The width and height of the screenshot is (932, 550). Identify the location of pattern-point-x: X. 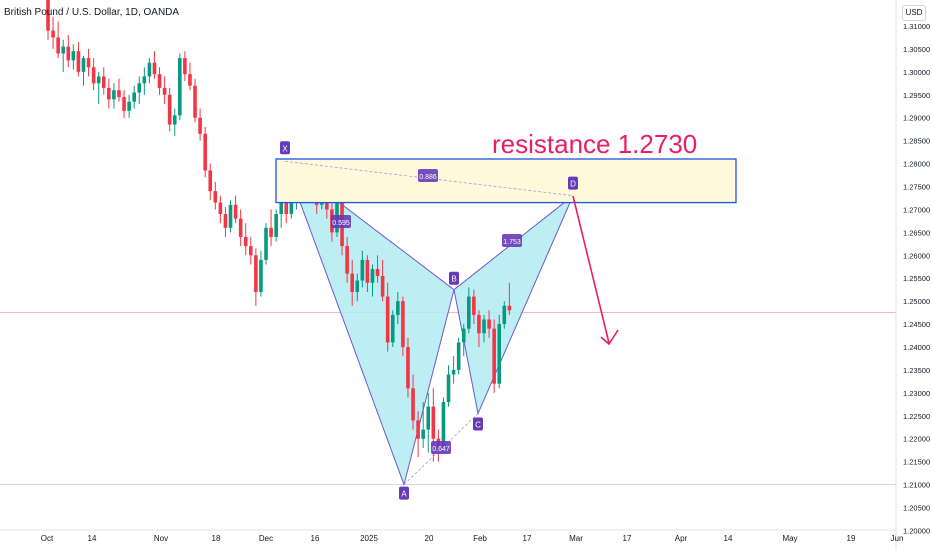
(285, 148).